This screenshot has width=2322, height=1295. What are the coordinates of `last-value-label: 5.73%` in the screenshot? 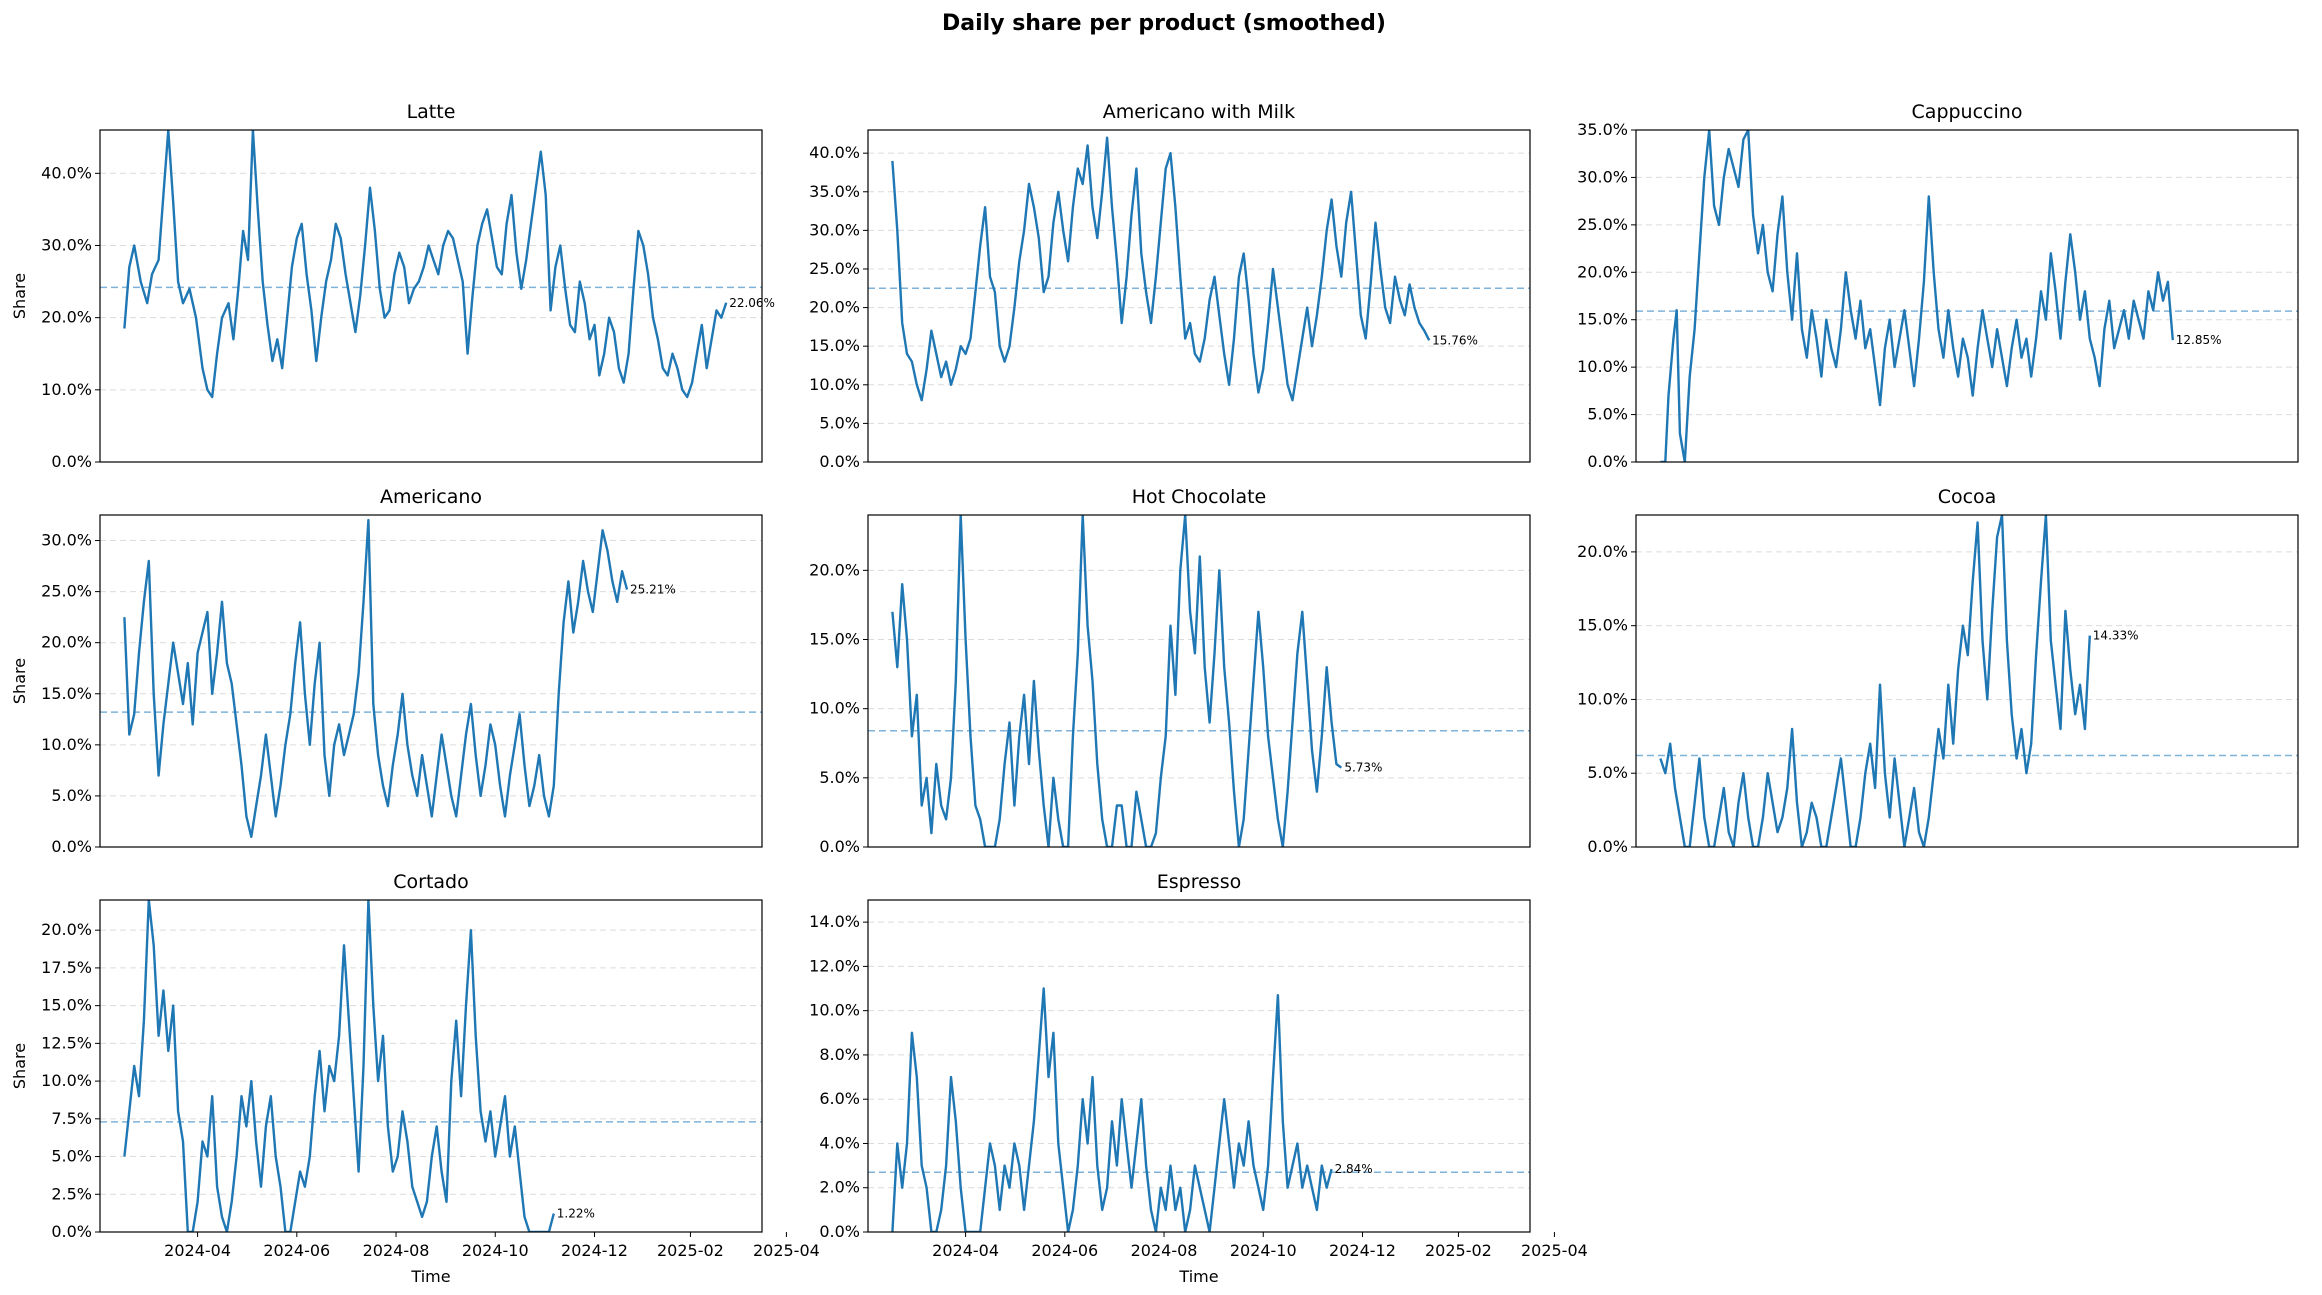 It's located at (1363, 768).